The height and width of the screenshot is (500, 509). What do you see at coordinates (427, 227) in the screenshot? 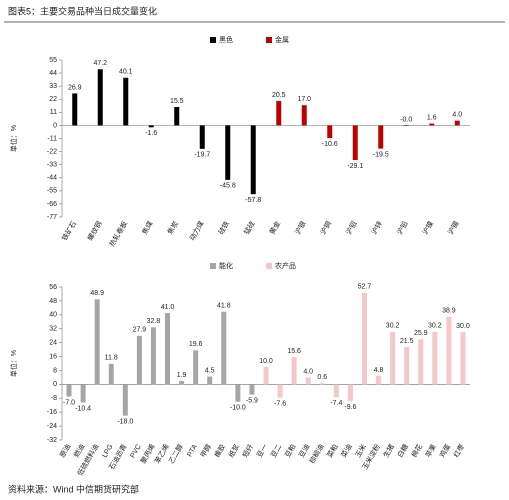
I see `x-tick-label: 沪镍` at bounding box center [427, 227].